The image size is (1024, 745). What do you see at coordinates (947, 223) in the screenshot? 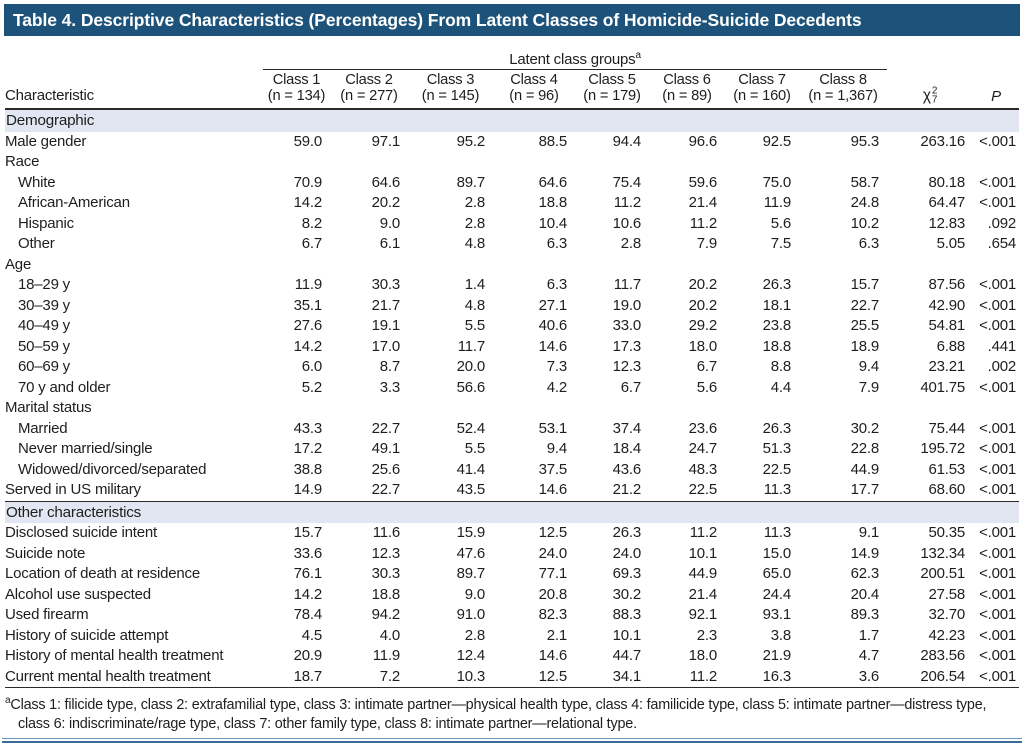
I see `cell-chi-square: 12.83` at bounding box center [947, 223].